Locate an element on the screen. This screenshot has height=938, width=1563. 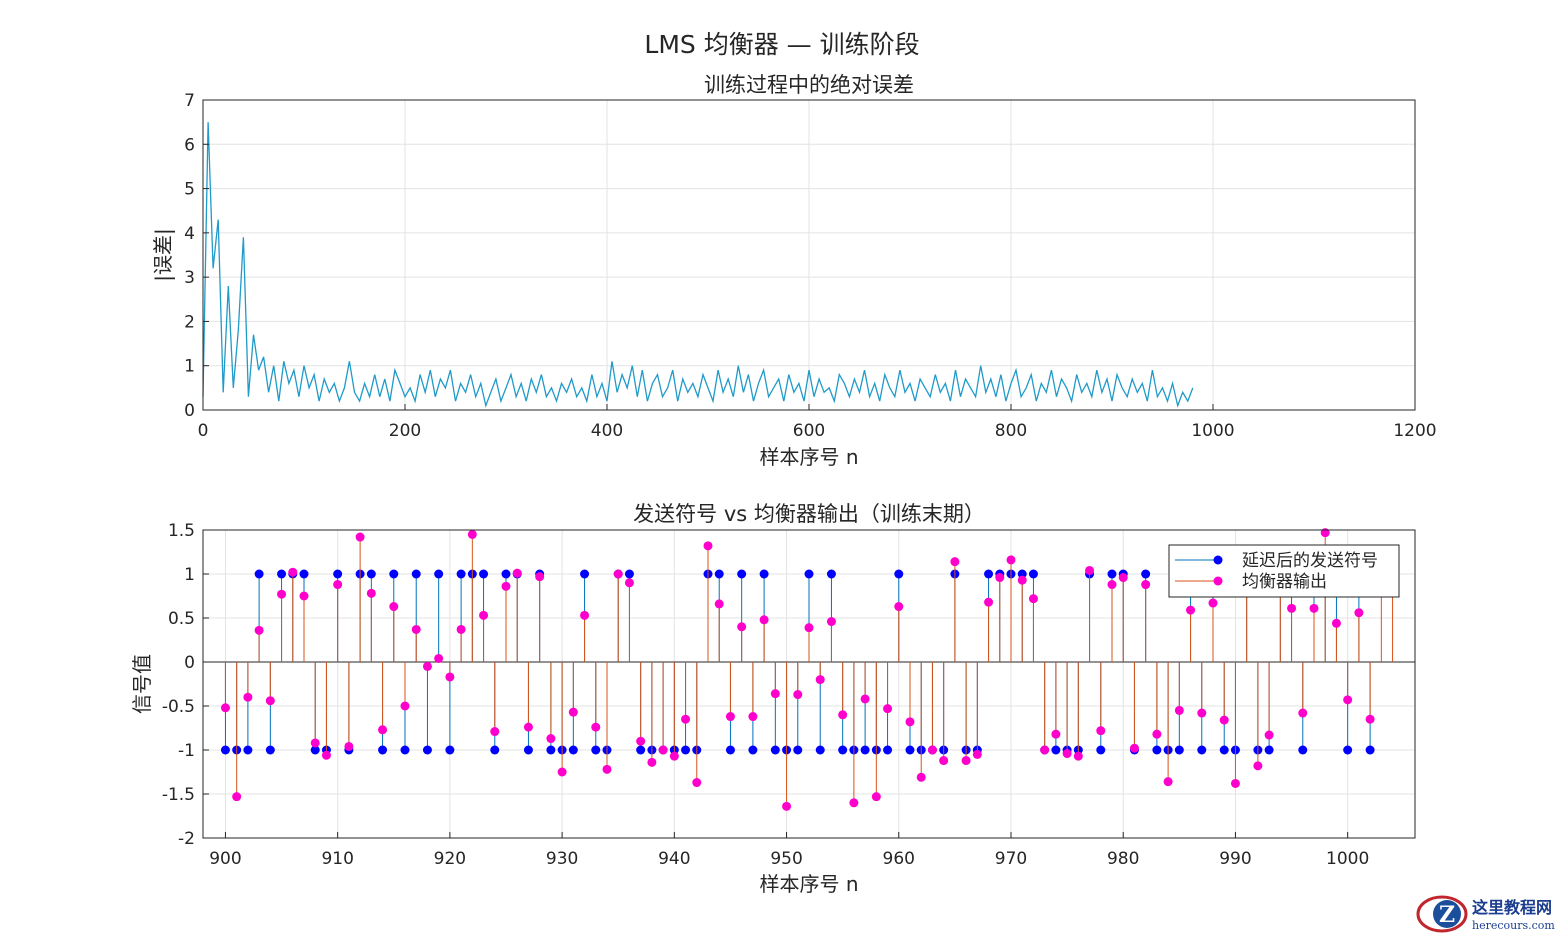
stem-plot-xtick-label: 960 is located at coordinates (899, 859).